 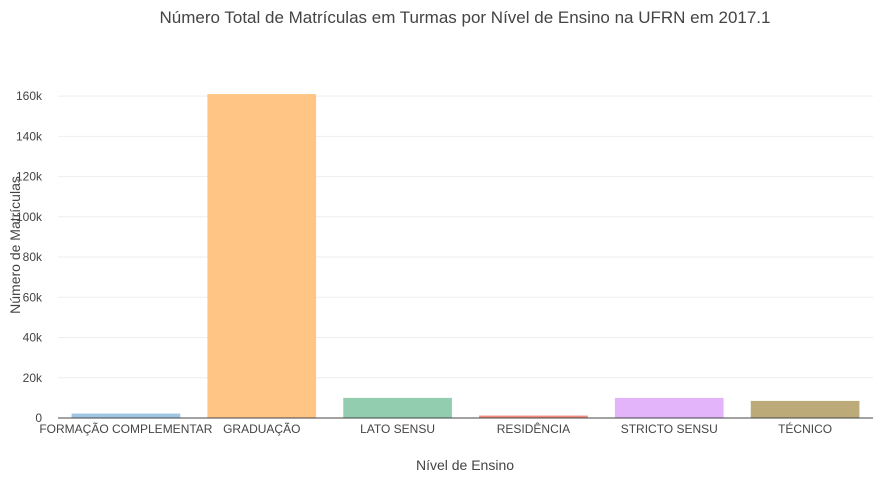 I want to click on y-tick-label: 20k, so click(x=33, y=378).